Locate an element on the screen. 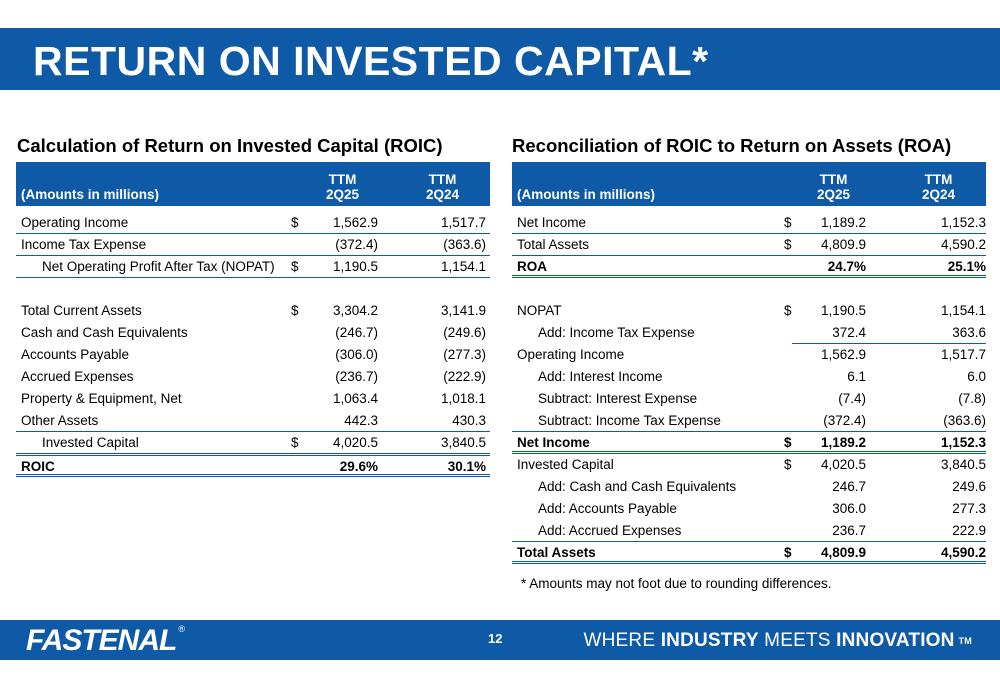  value-2q25: (236.7) is located at coordinates (356, 376).